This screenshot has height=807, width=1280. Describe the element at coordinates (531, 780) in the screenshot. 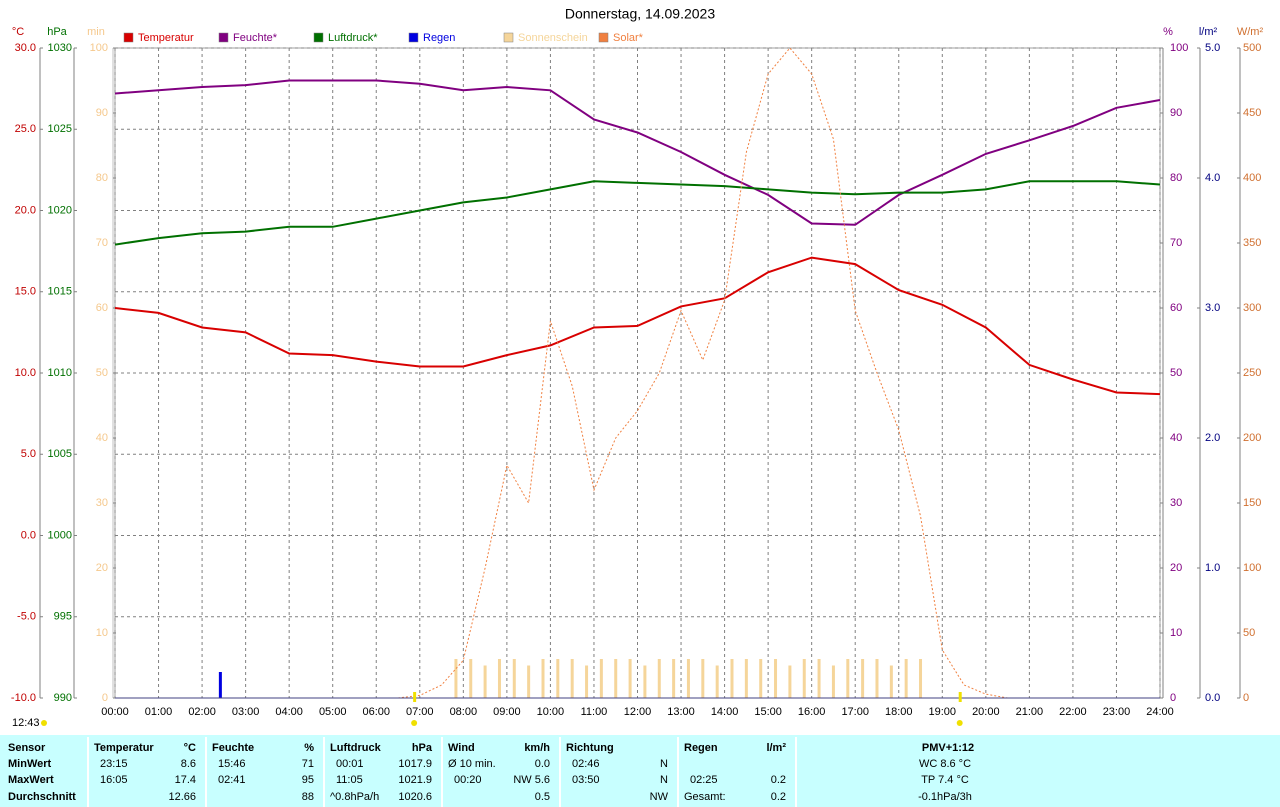

I see `table-cell: NW 5.6` at that location.